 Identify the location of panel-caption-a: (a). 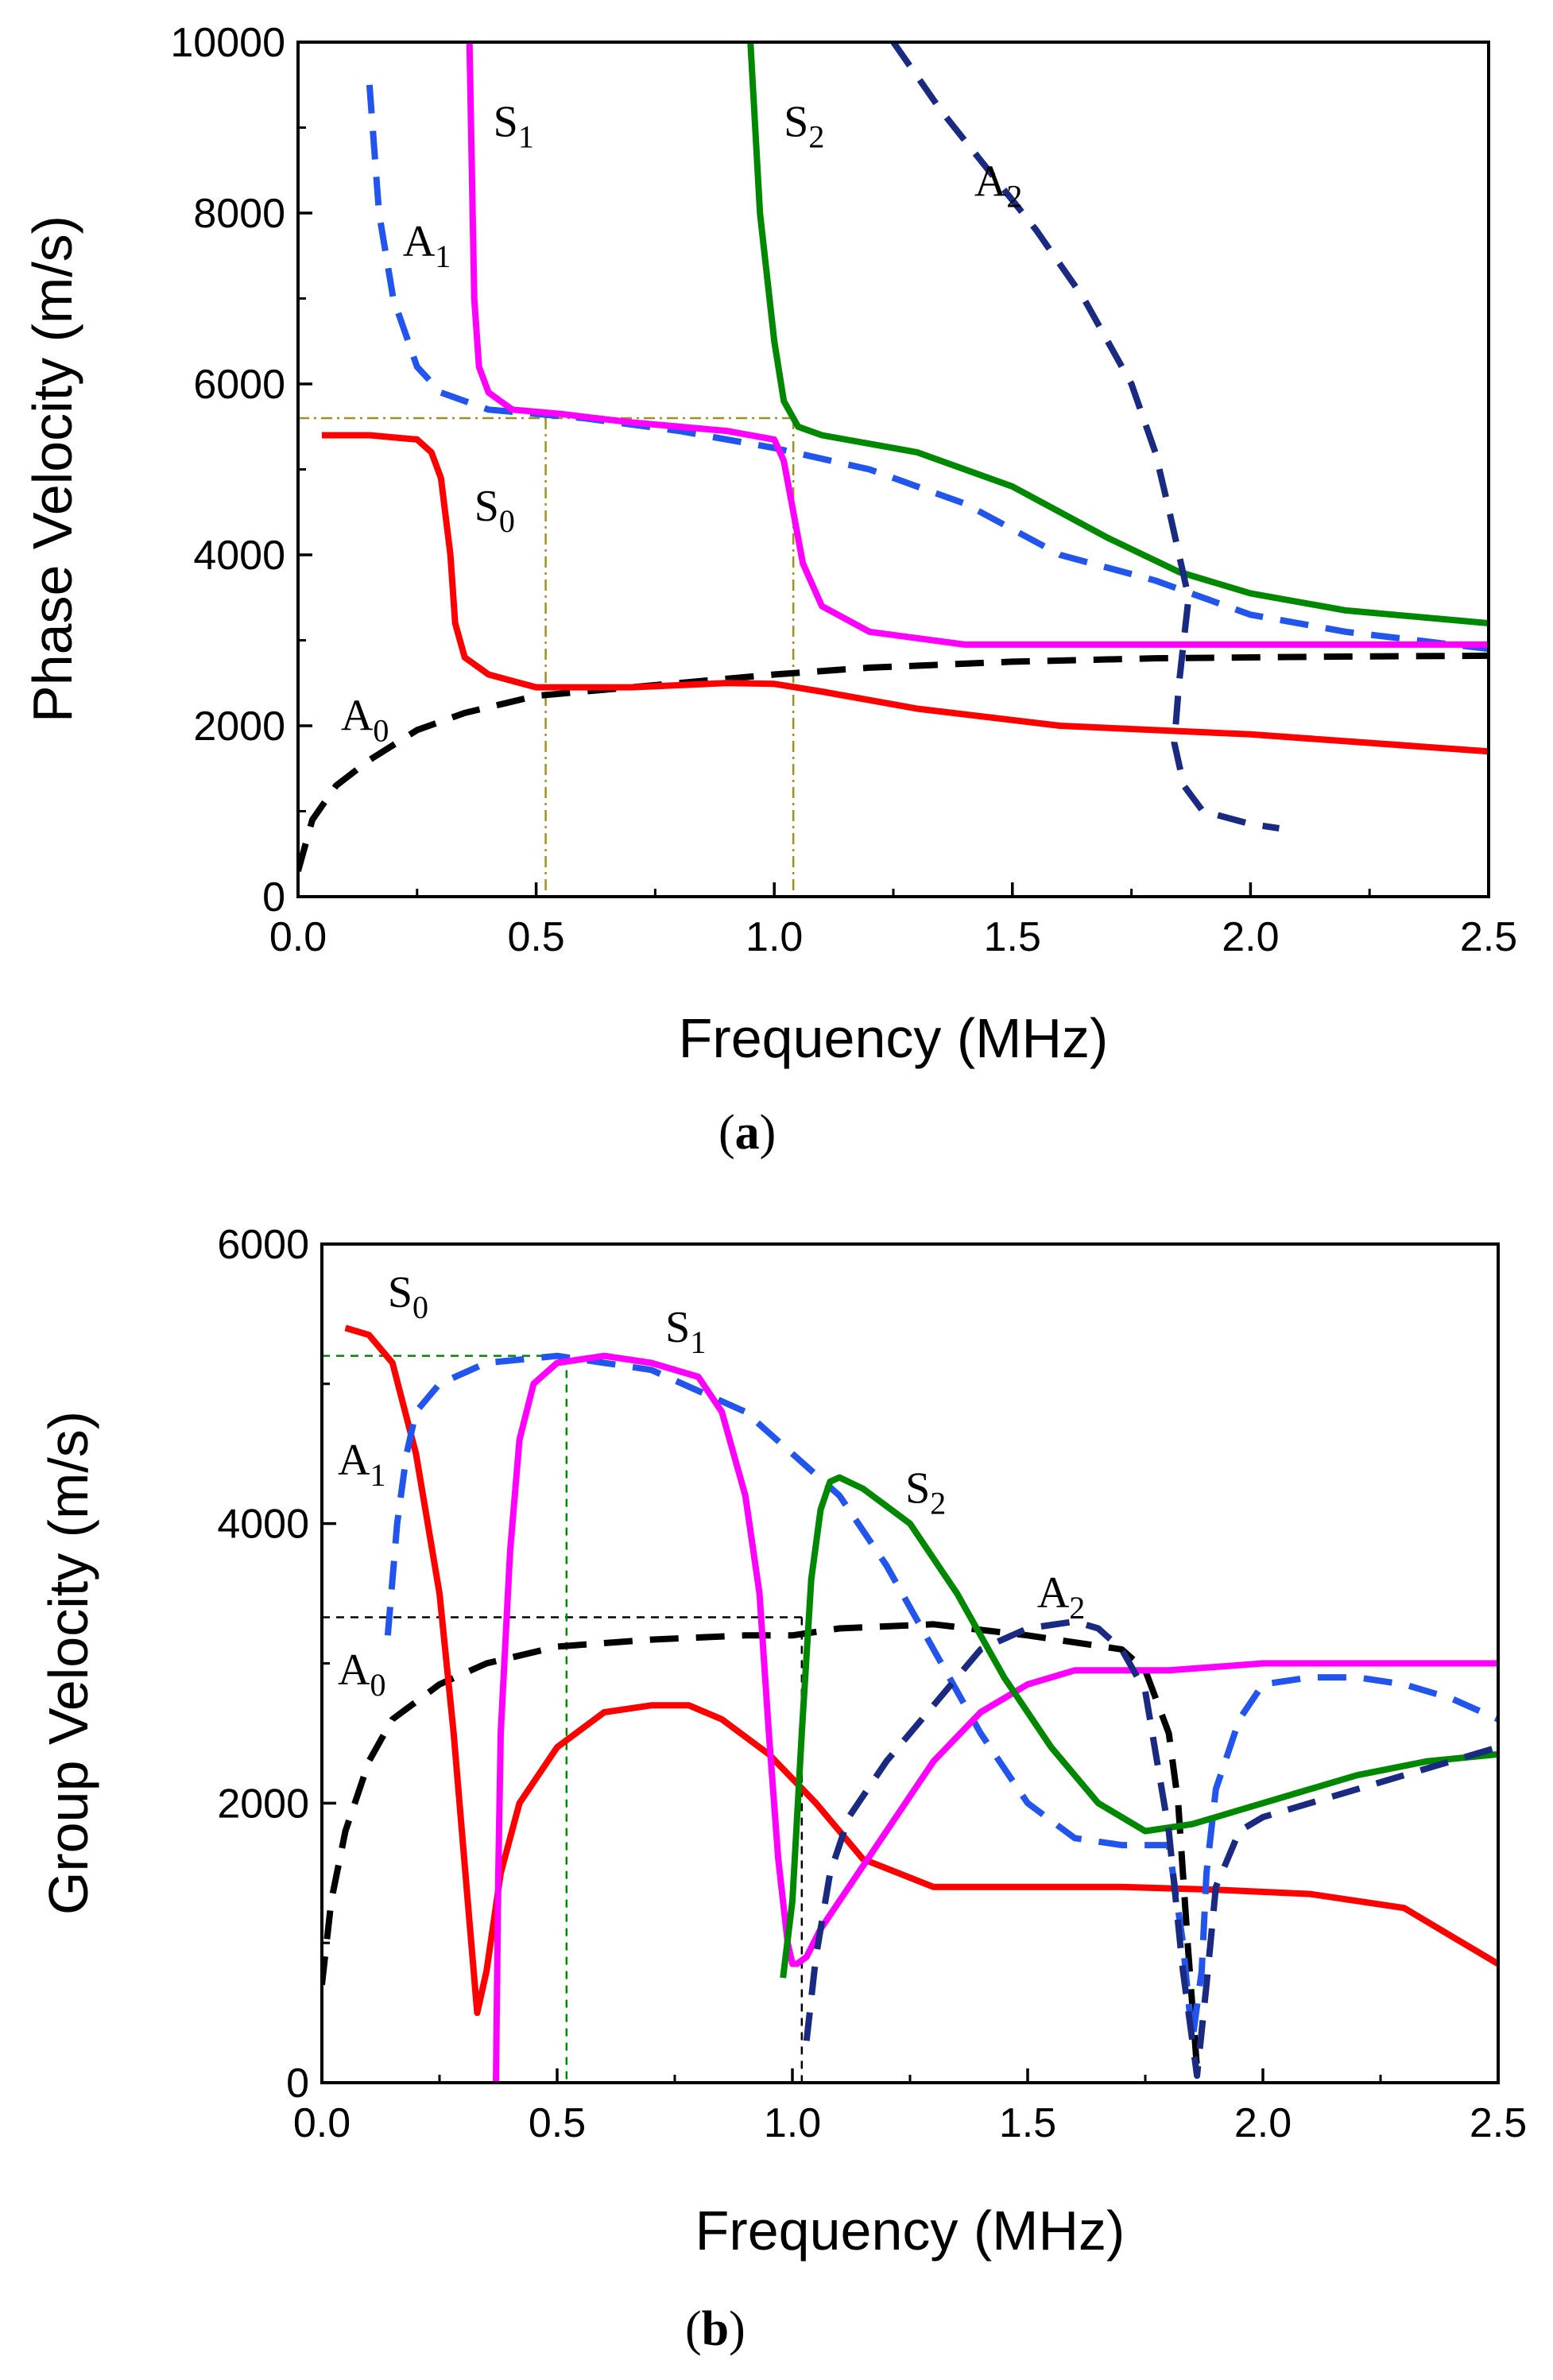
(747, 1133).